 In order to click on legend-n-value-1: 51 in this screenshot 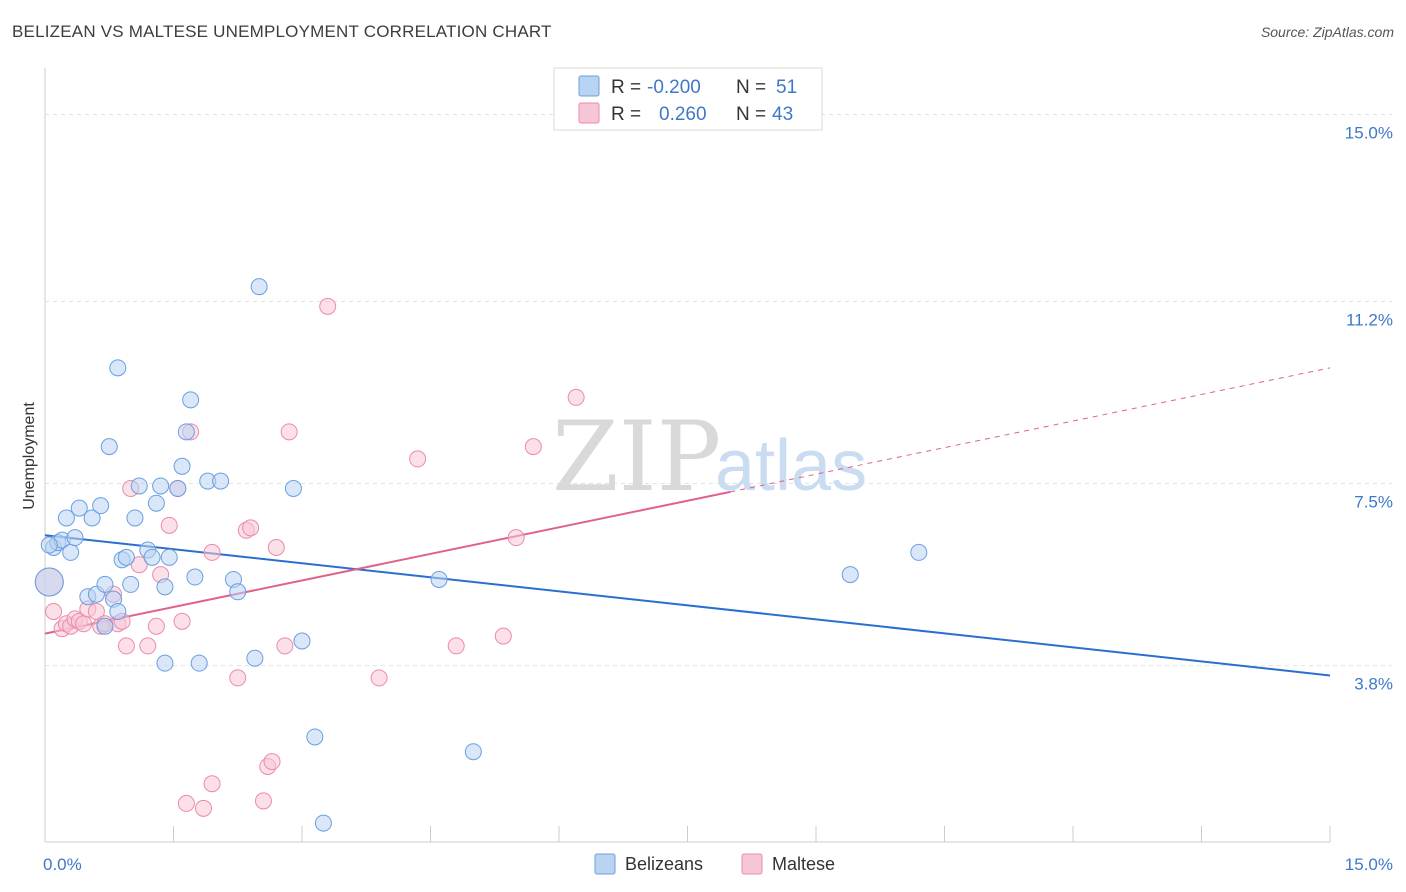, I will do `click(786, 87)`.